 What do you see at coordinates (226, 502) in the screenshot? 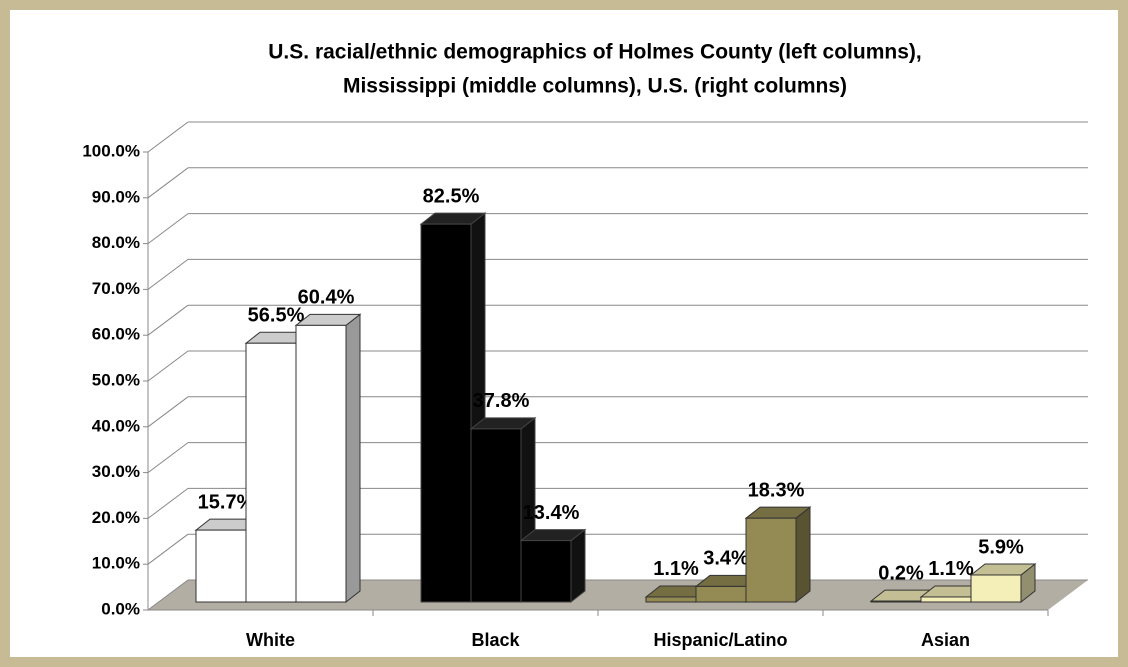
I see `value-label: 15.7%` at bounding box center [226, 502].